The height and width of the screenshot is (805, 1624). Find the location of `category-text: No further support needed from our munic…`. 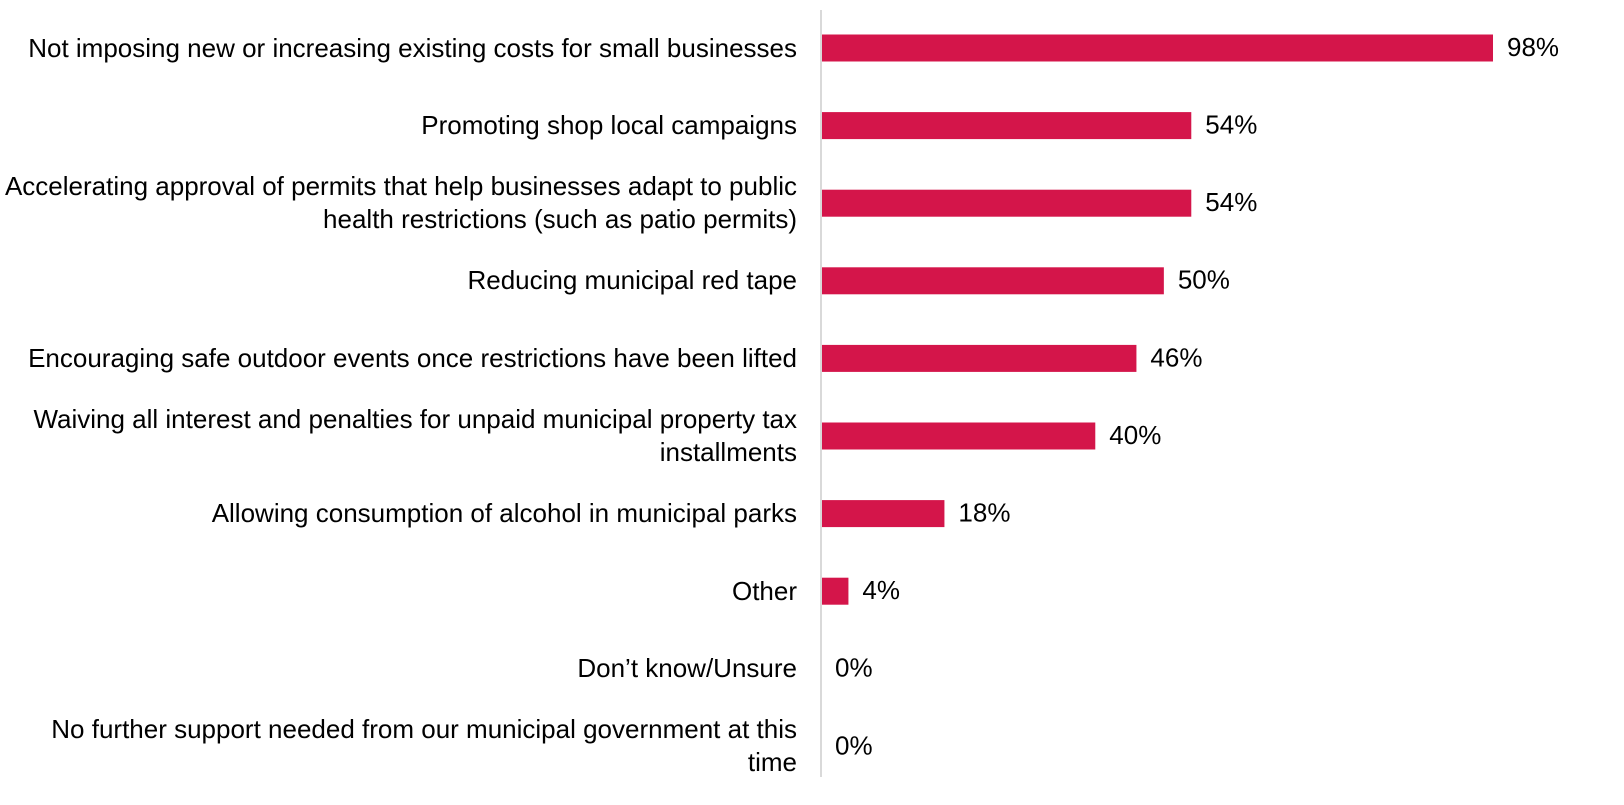

category-text: No further support needed from our munic… is located at coordinates (424, 746).